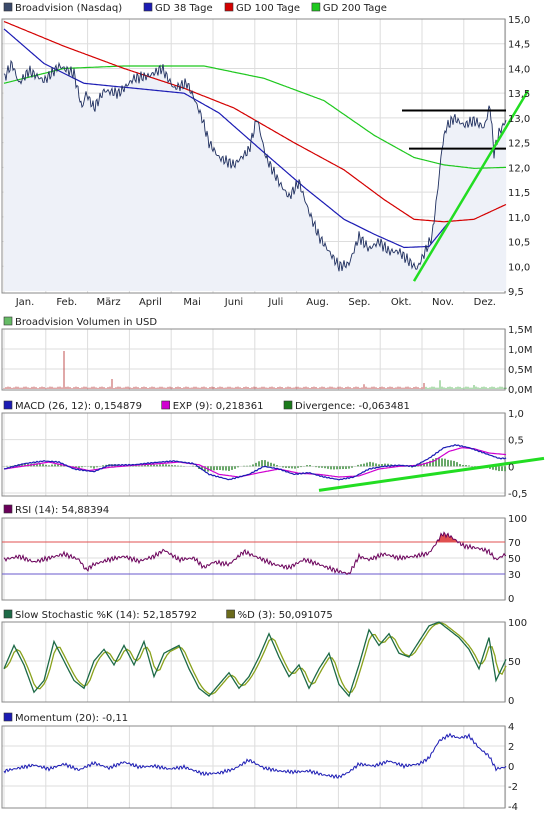  Describe the element at coordinates (514, 662) in the screenshot. I see `stochastic-tick-1: 50` at that location.